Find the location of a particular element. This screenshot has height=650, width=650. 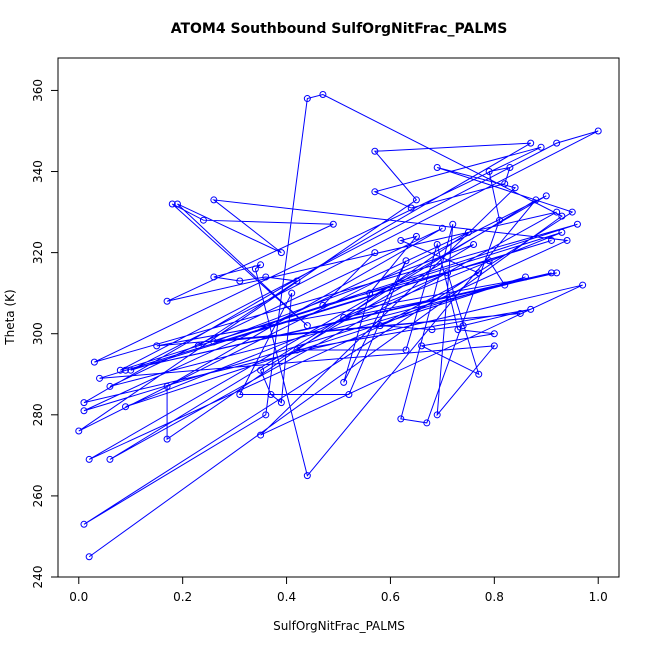

y-tick-label: 260 is located at coordinates (38, 495).